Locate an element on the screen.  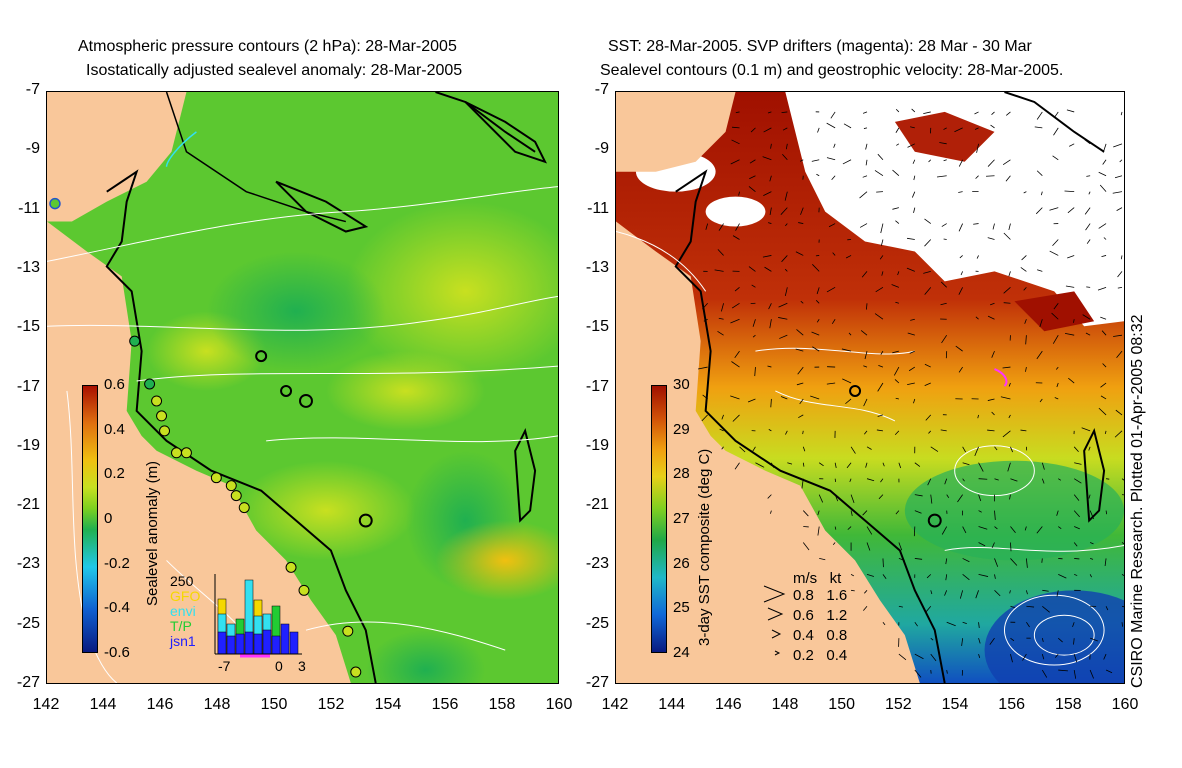
lat-tick-right: -15 is located at coordinates (597, 327).